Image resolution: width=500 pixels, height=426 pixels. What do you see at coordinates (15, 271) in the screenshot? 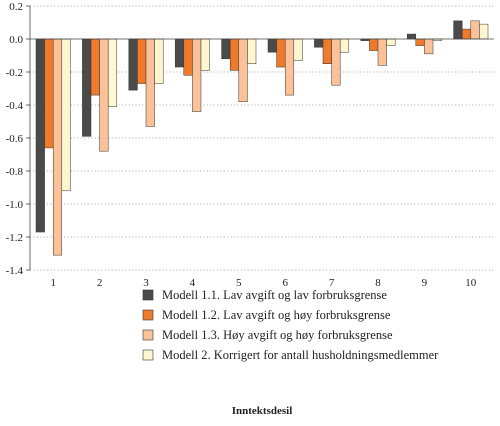
I see `y-tick-label: -1.4` at bounding box center [15, 271].